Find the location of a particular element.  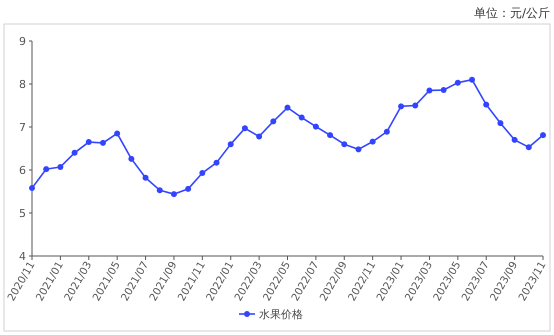

y-tick-label: 9 is located at coordinates (22, 41).